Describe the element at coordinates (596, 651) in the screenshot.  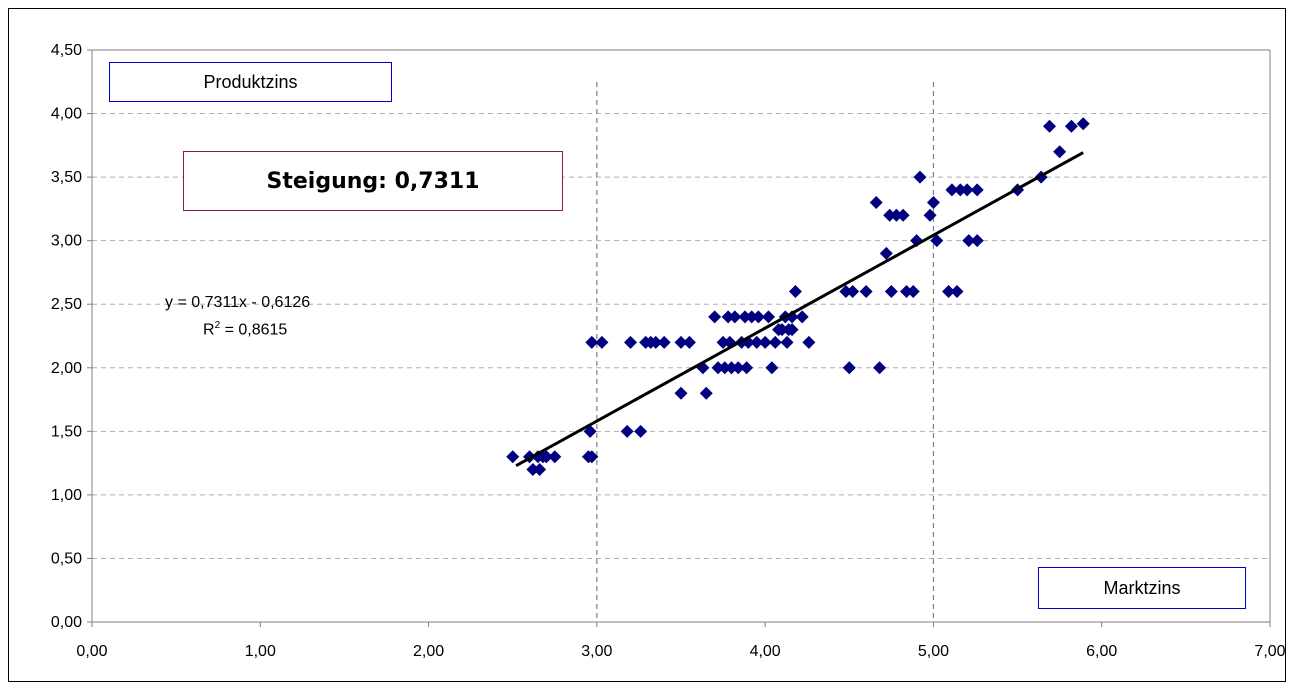
I see `x-tick-label: 3,00` at that location.